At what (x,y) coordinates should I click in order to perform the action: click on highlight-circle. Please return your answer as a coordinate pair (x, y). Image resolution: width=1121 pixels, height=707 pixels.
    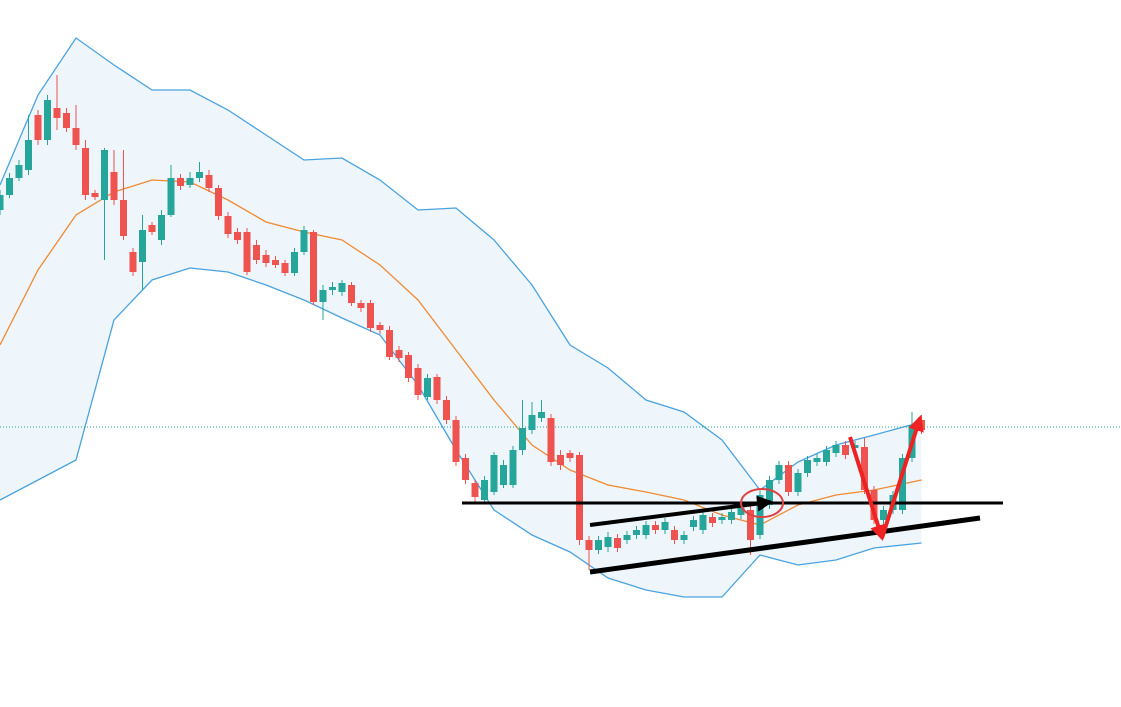
    Looking at the image, I should click on (762, 503).